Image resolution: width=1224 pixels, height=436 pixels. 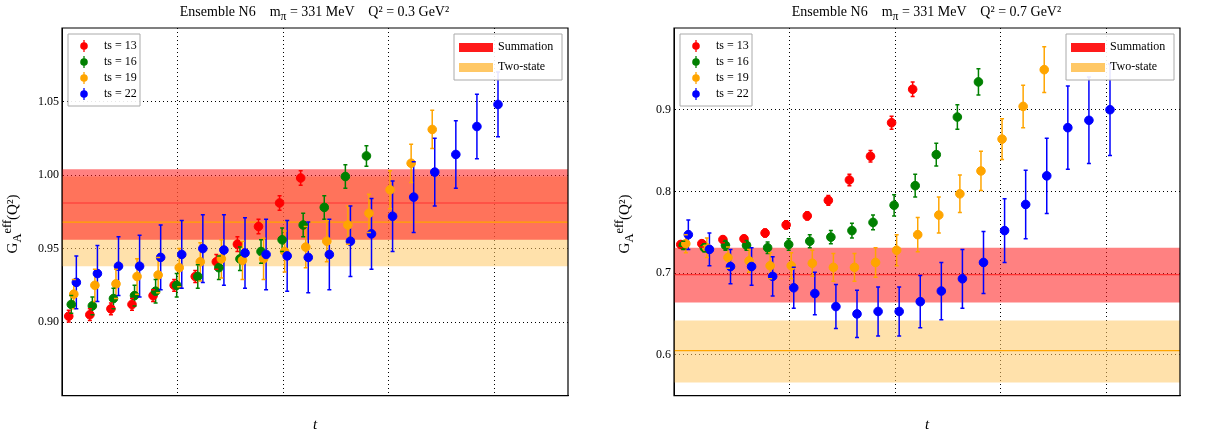 What do you see at coordinates (48, 247) in the screenshot?
I see `y-tick-label: 0.95` at bounding box center [48, 247].